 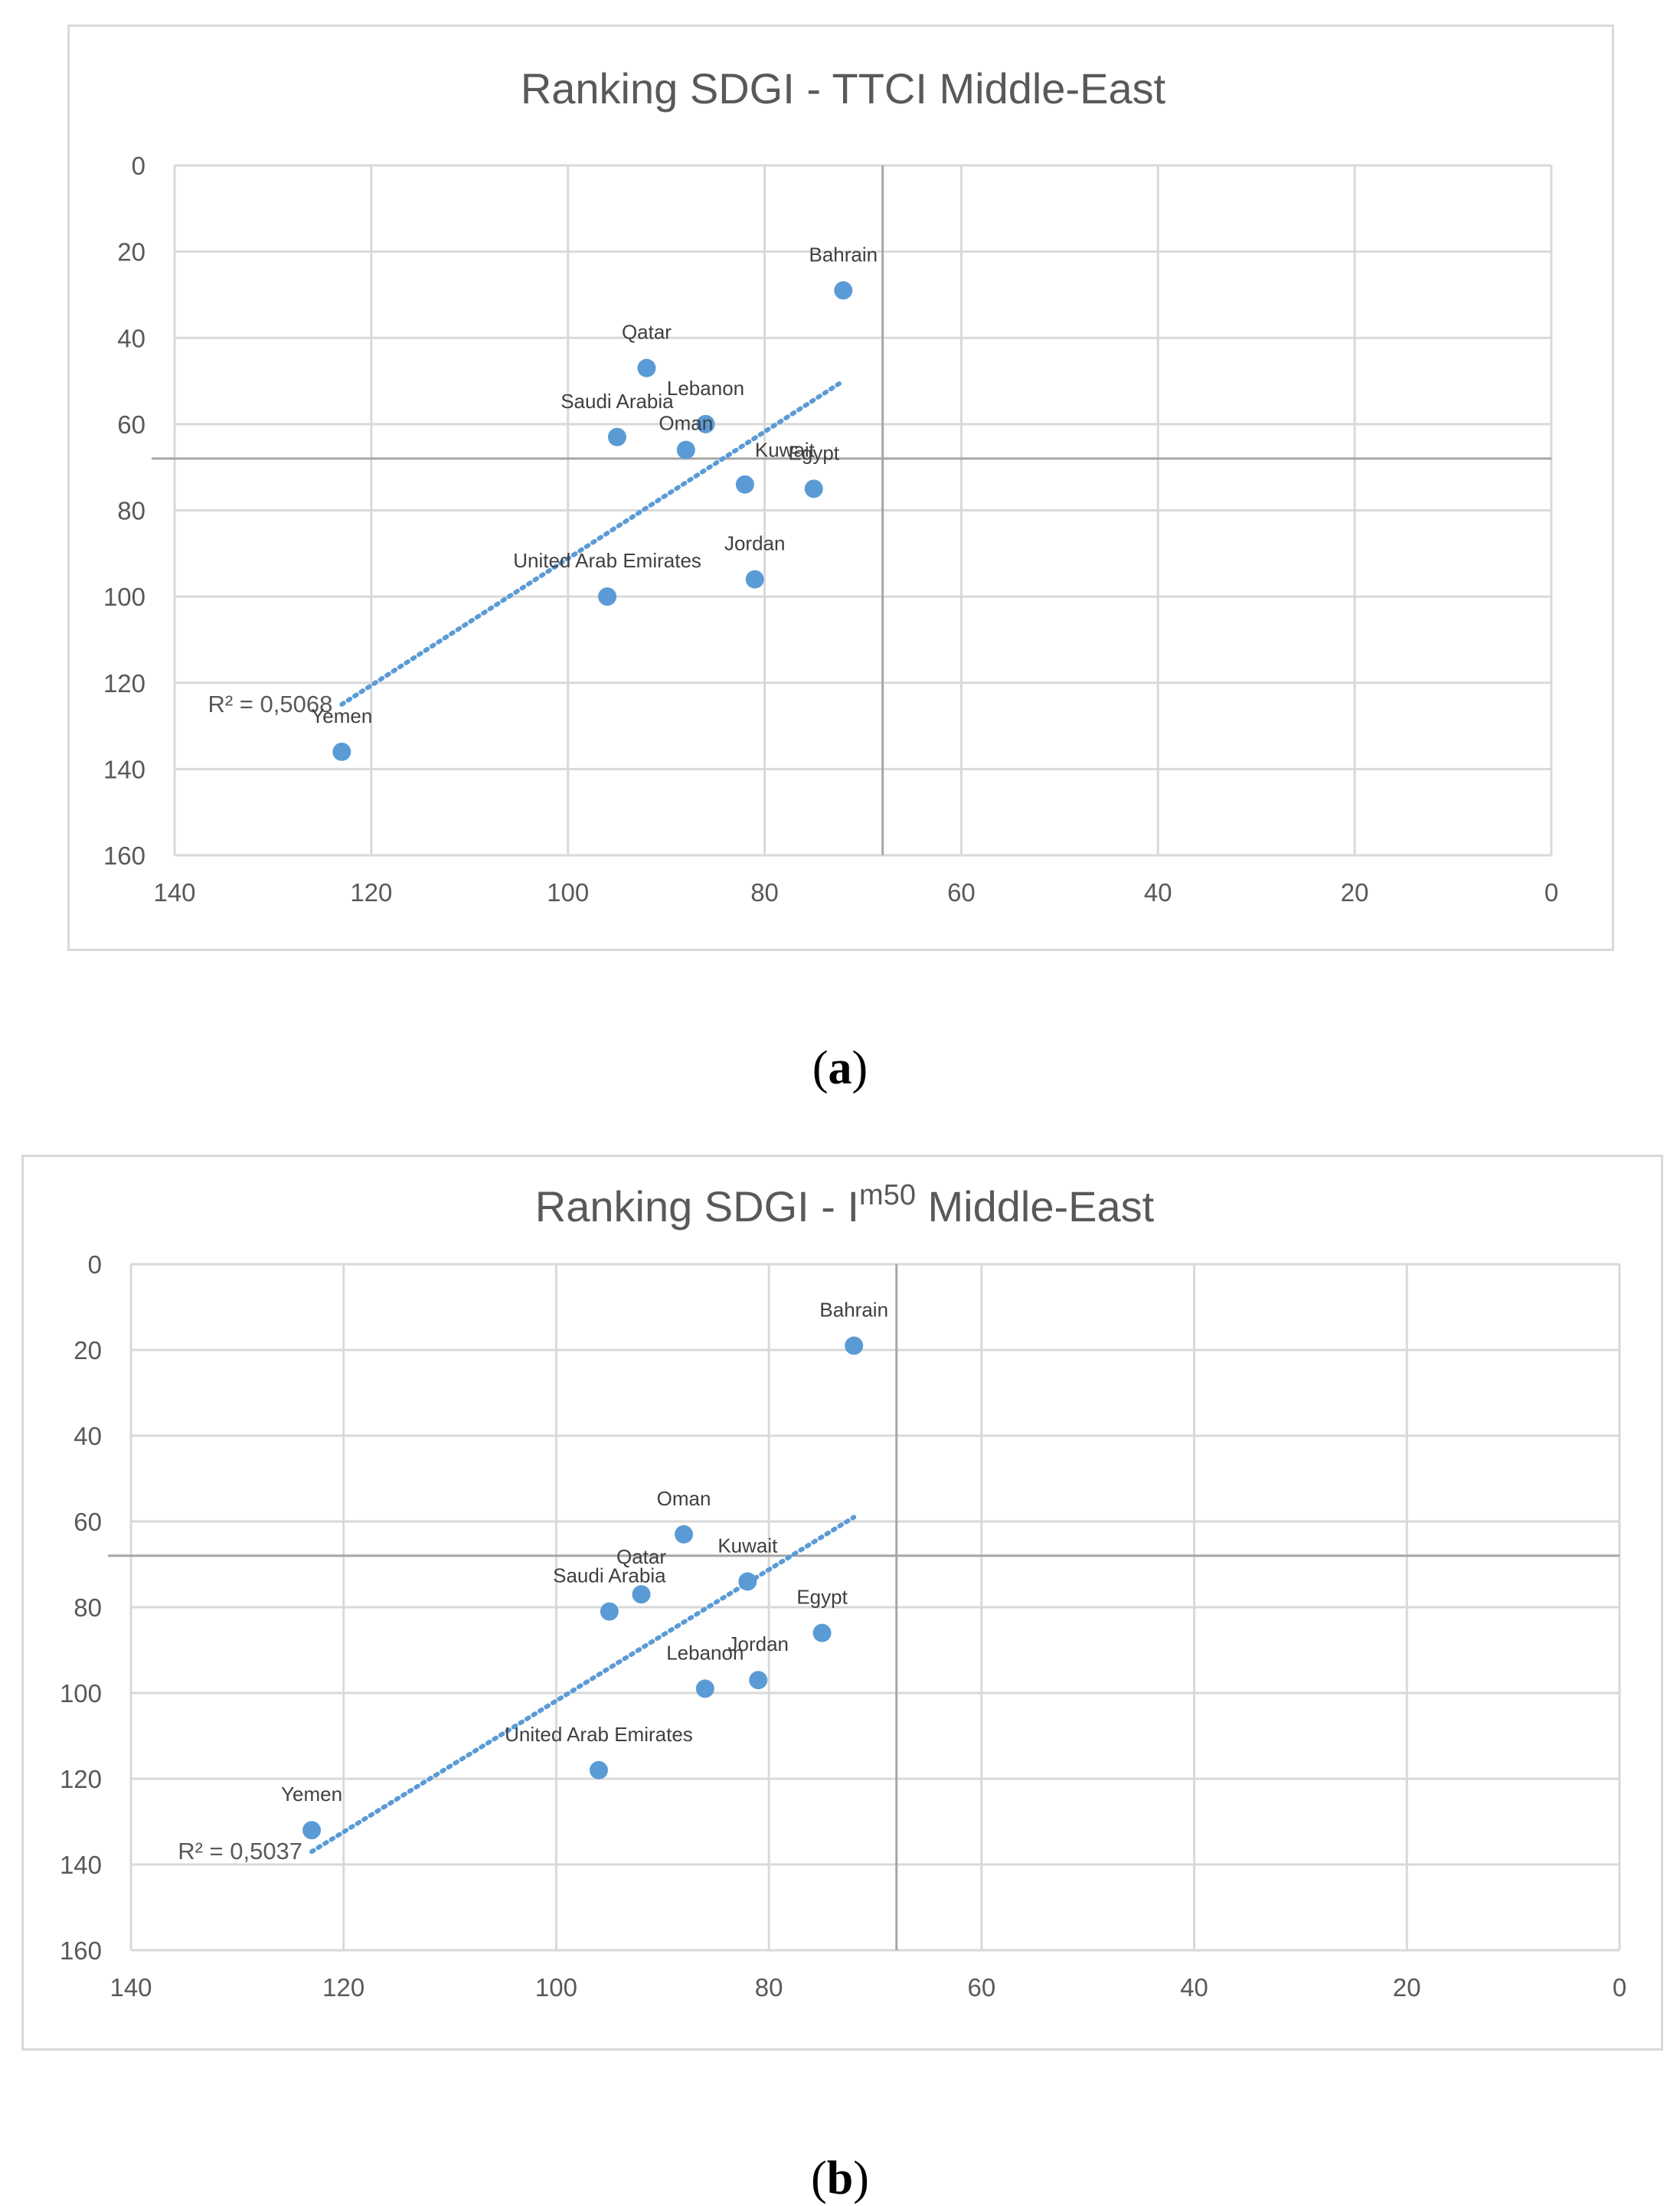 I want to click on chart-b-point-kuwait, so click(x=747, y=1581).